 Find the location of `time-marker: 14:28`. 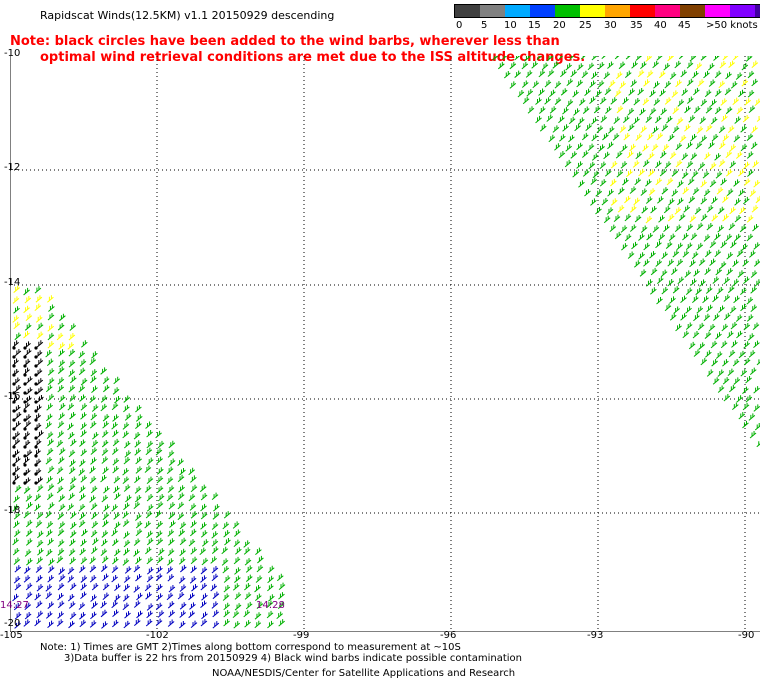

time-marker: 14:28 is located at coordinates (270, 605).